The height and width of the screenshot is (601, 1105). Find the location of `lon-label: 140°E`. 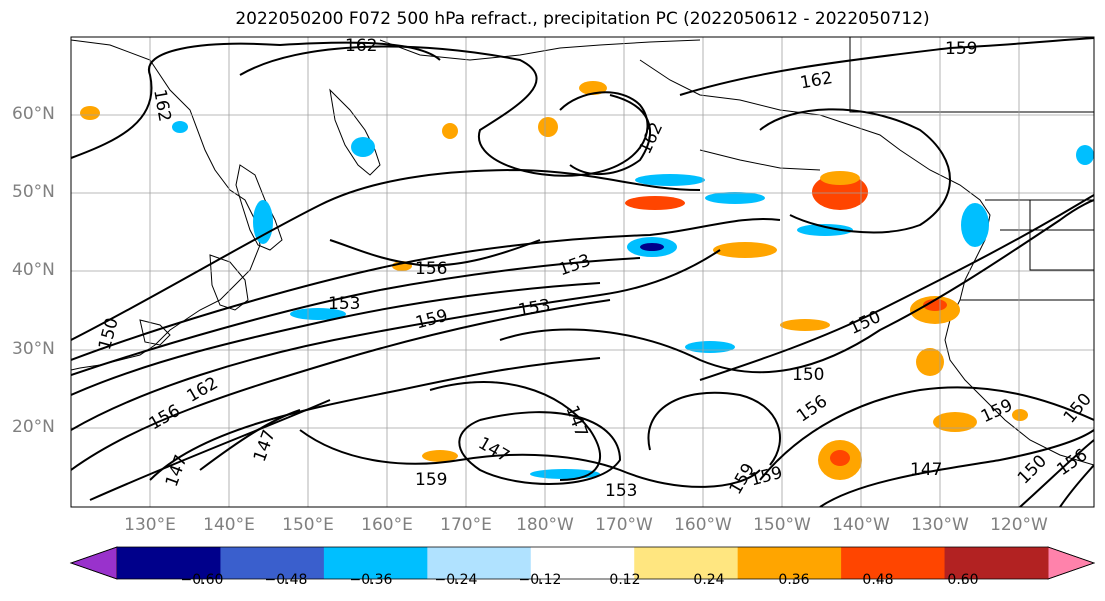

lon-label: 140°E is located at coordinates (229, 525).